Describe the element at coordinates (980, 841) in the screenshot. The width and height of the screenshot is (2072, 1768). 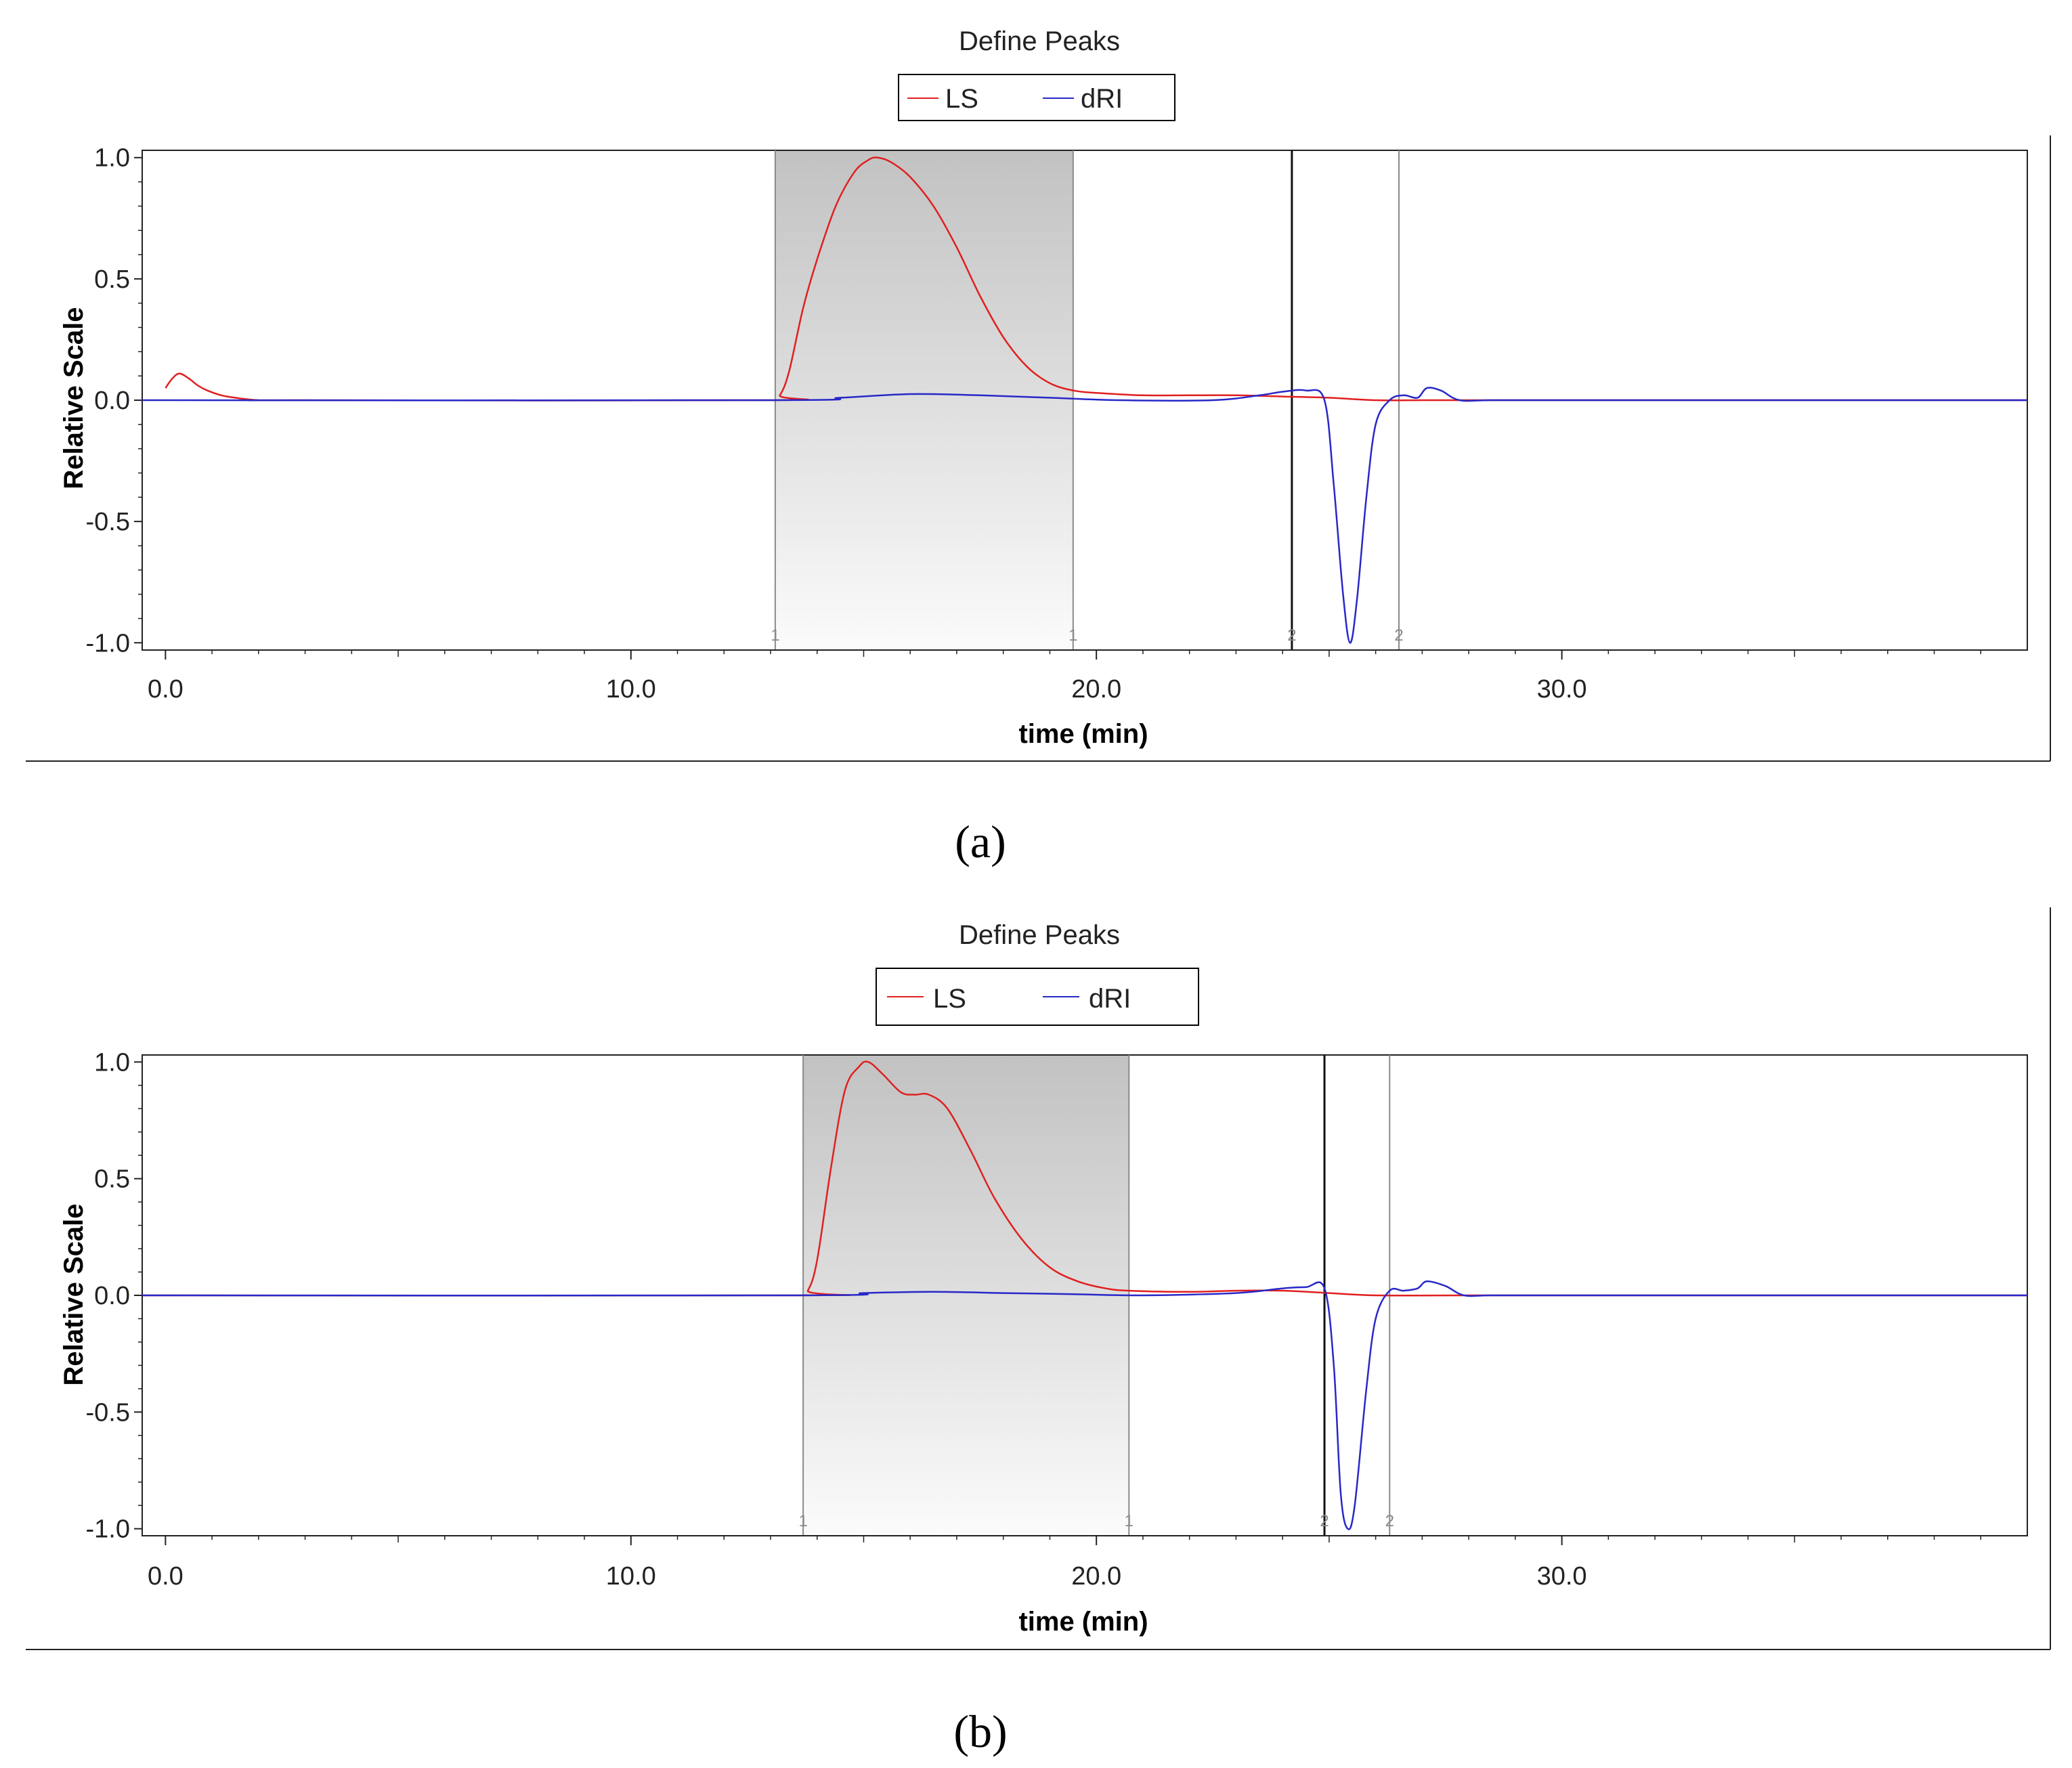
I see `panel-caption: (a)` at that location.